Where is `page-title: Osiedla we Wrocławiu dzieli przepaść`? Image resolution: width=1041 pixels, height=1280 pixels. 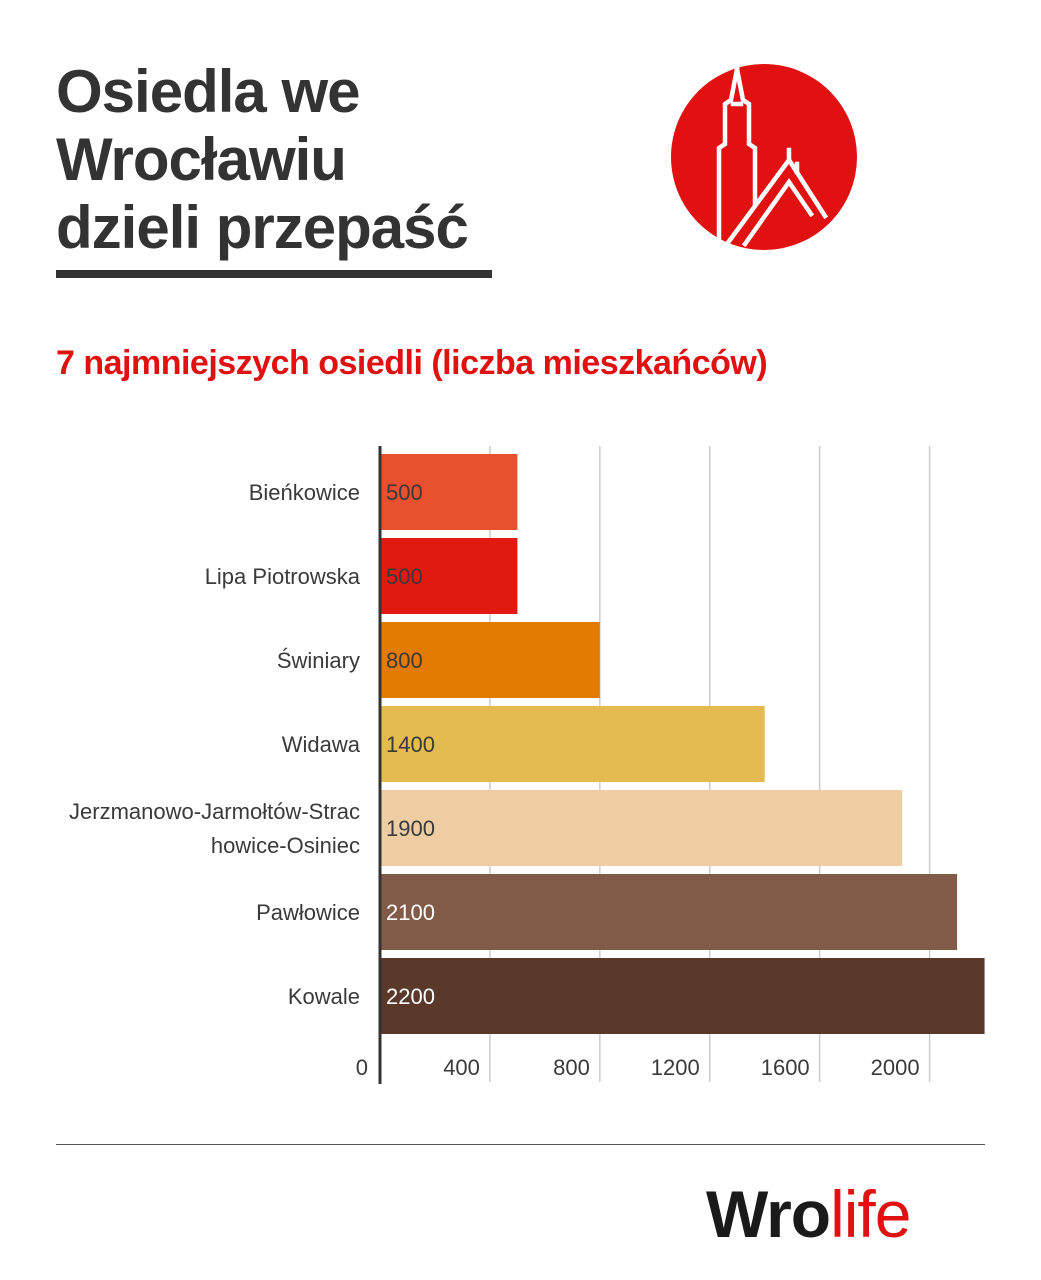 page-title: Osiedla we Wrocławiu dzieli przepaść is located at coordinates (262, 159).